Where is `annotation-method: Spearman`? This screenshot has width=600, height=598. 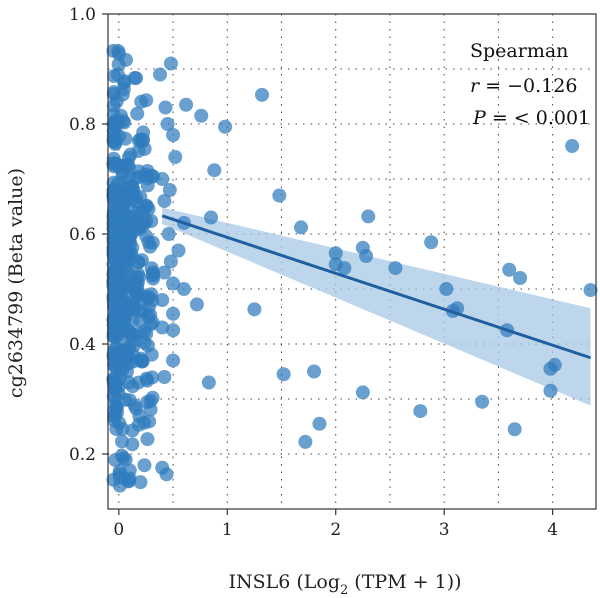 annotation-method: Spearman is located at coordinates (519, 51).